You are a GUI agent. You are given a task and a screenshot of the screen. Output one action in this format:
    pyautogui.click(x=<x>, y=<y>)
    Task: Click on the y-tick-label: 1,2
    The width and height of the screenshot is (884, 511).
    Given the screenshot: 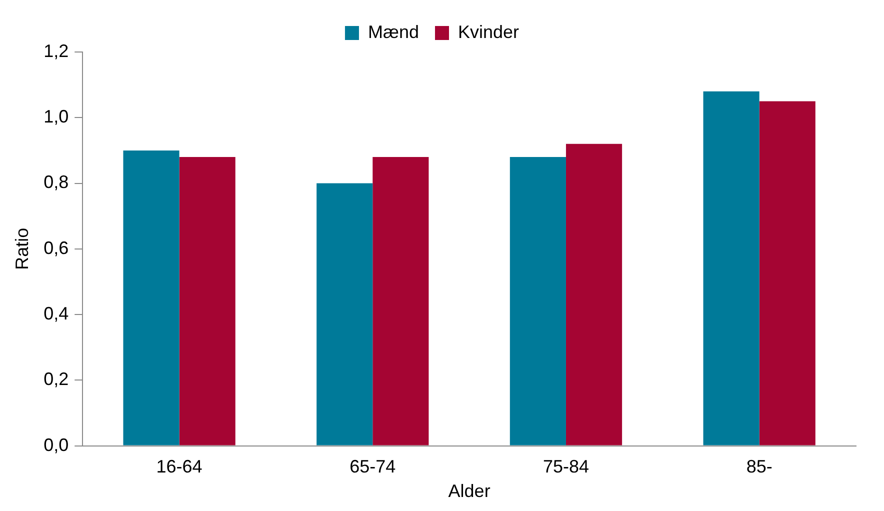 What is the action you would take?
    pyautogui.click(x=56, y=50)
    